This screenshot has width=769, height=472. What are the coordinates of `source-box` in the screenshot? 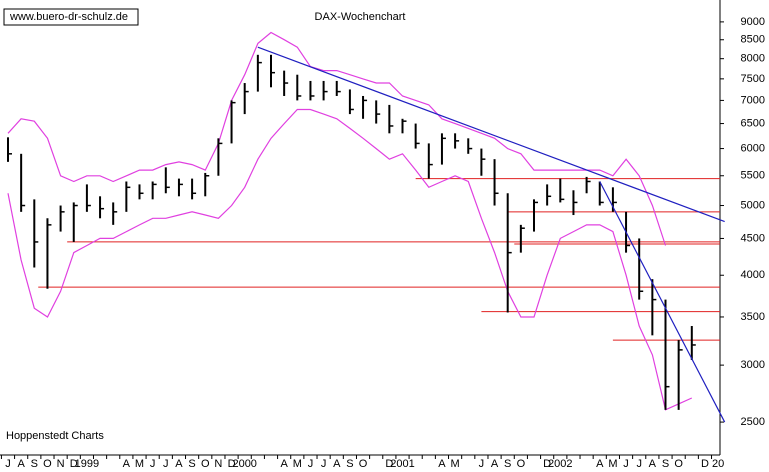 It's located at (71, 17).